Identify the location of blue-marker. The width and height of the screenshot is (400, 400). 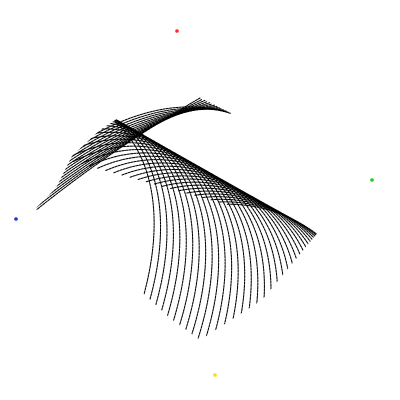
(16, 219).